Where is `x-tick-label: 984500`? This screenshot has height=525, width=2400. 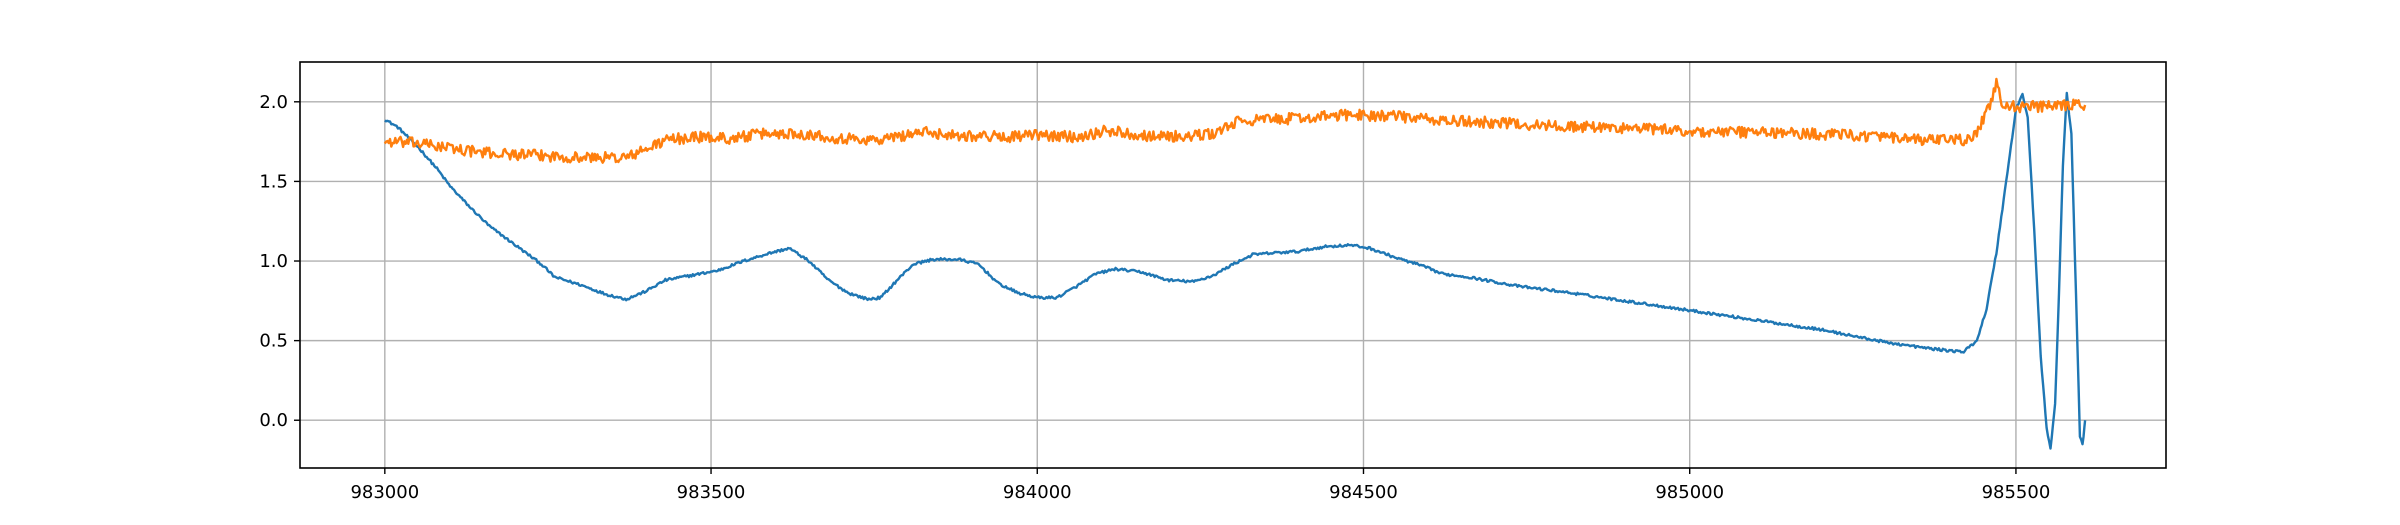
x-tick-label: 984500 is located at coordinates (1363, 492).